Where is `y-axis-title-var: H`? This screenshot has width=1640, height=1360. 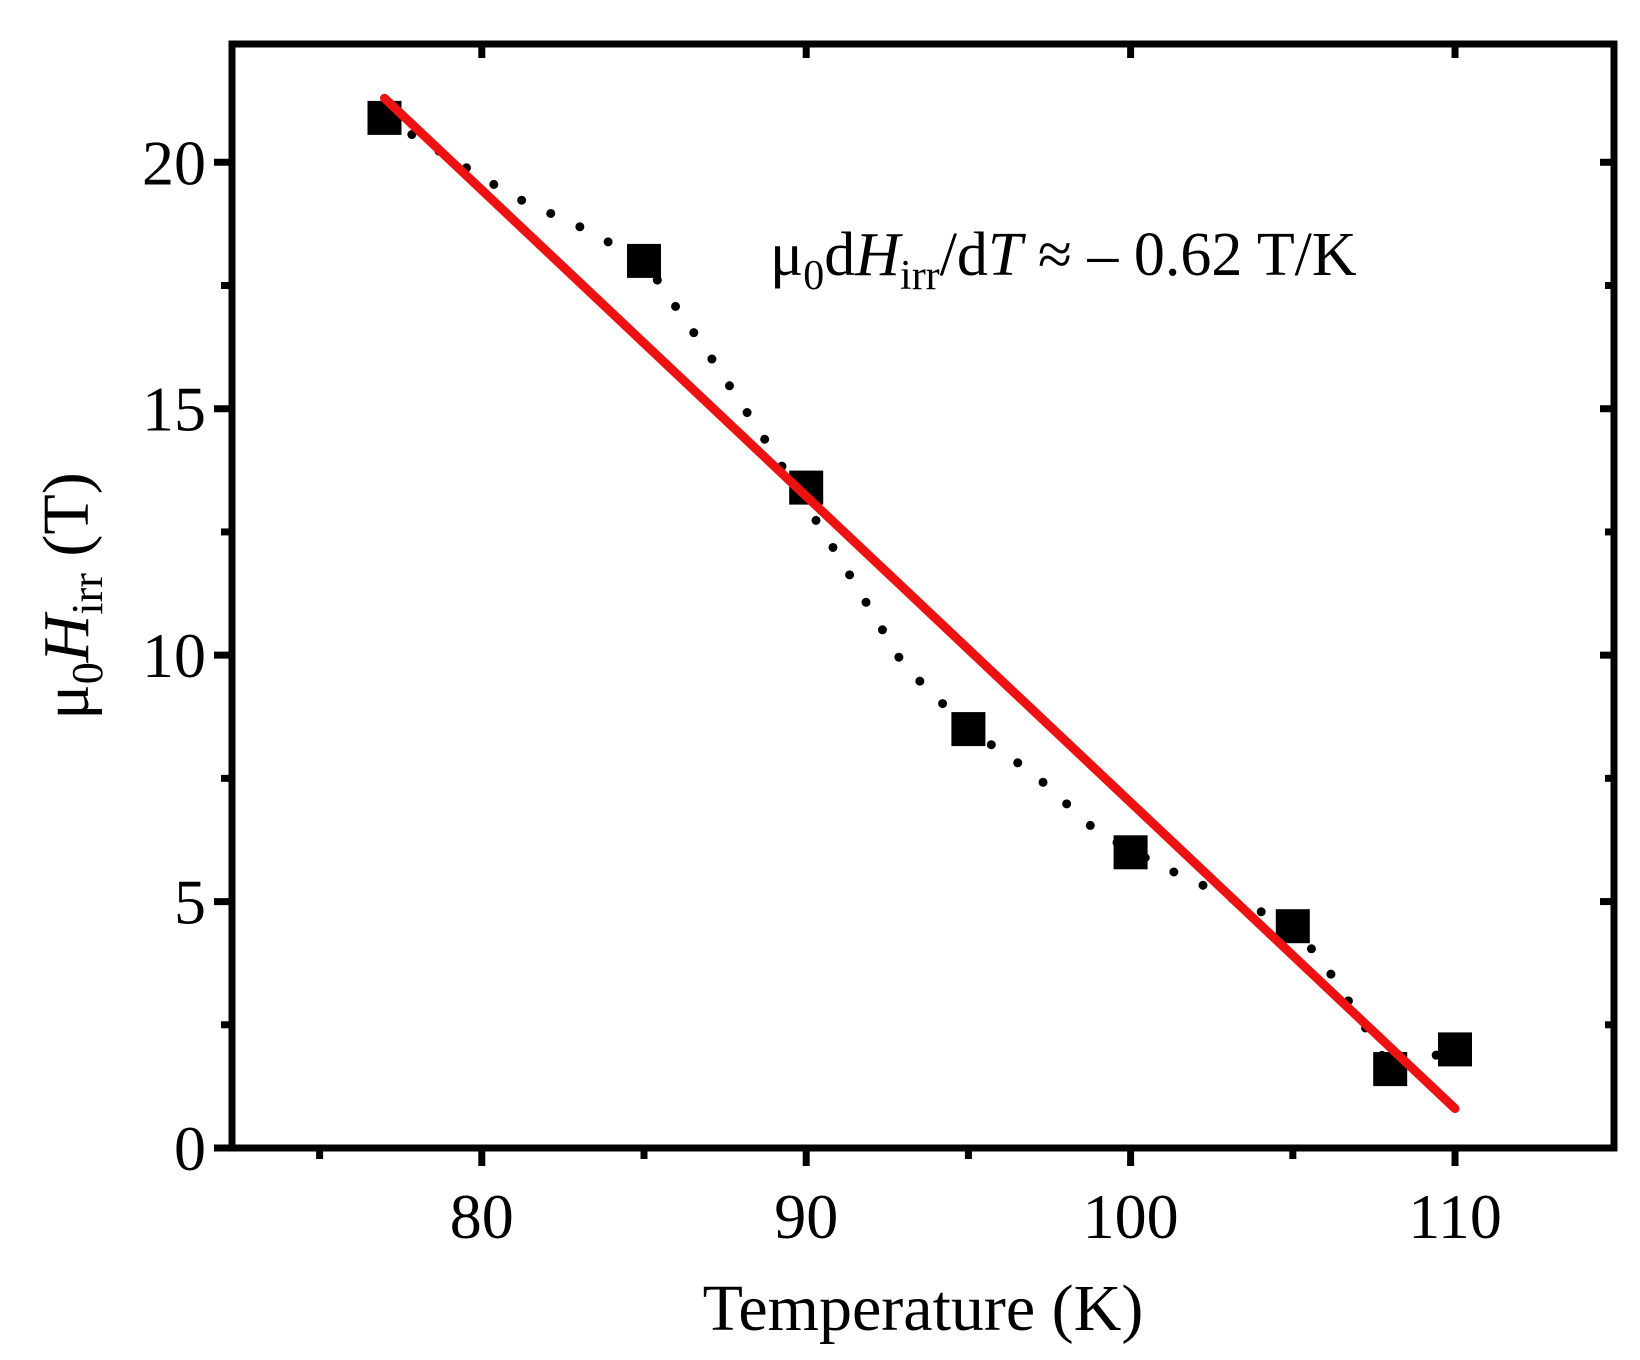
y-axis-title-var: H is located at coordinates (66, 637).